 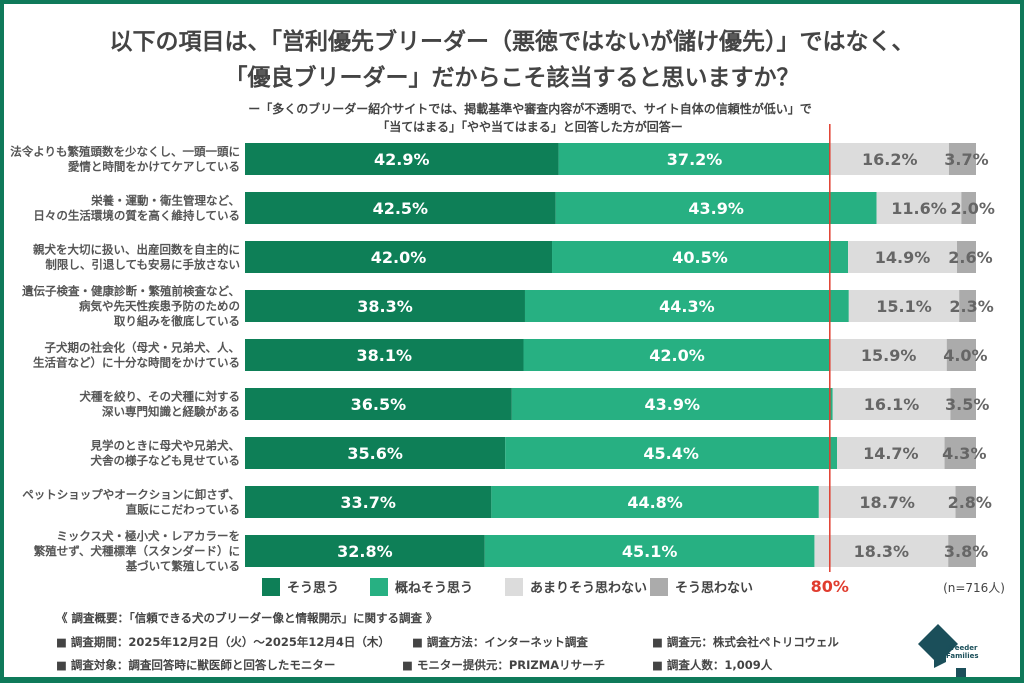 I want to click on data-label: 15.9%, so click(x=889, y=355).